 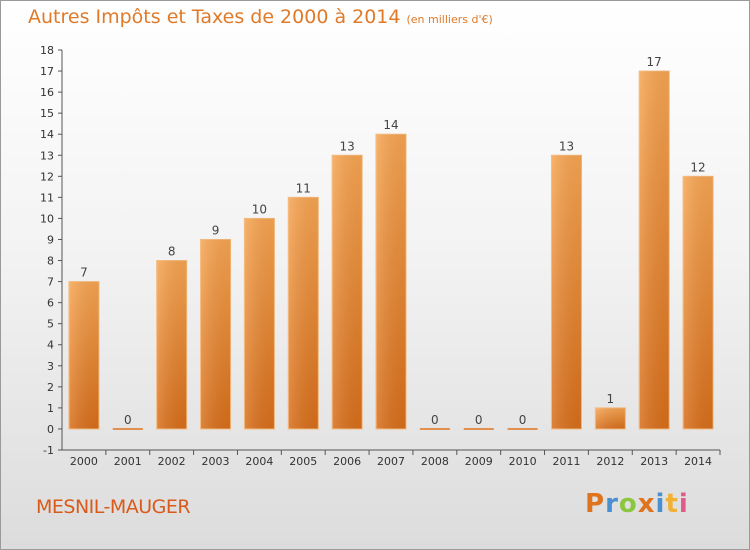 I want to click on y-tick-label: 8, so click(x=50, y=261).